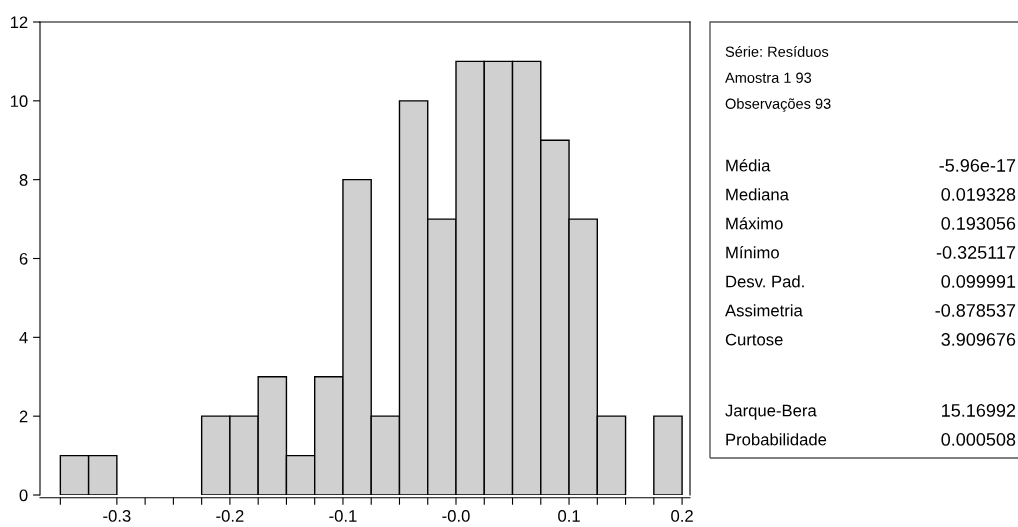 The width and height of the screenshot is (1018, 527). Describe the element at coordinates (978, 439) in the screenshot. I see `text: 0.000508` at that location.